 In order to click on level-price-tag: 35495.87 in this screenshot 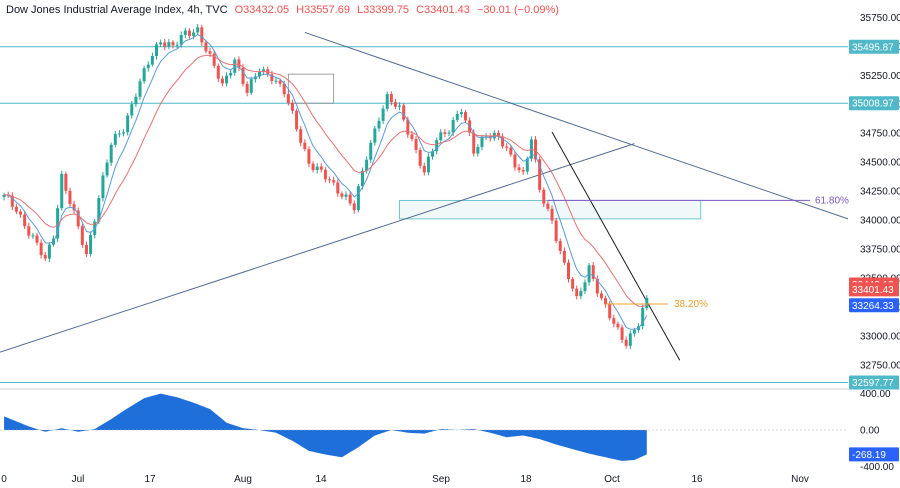, I will do `click(874, 46)`.